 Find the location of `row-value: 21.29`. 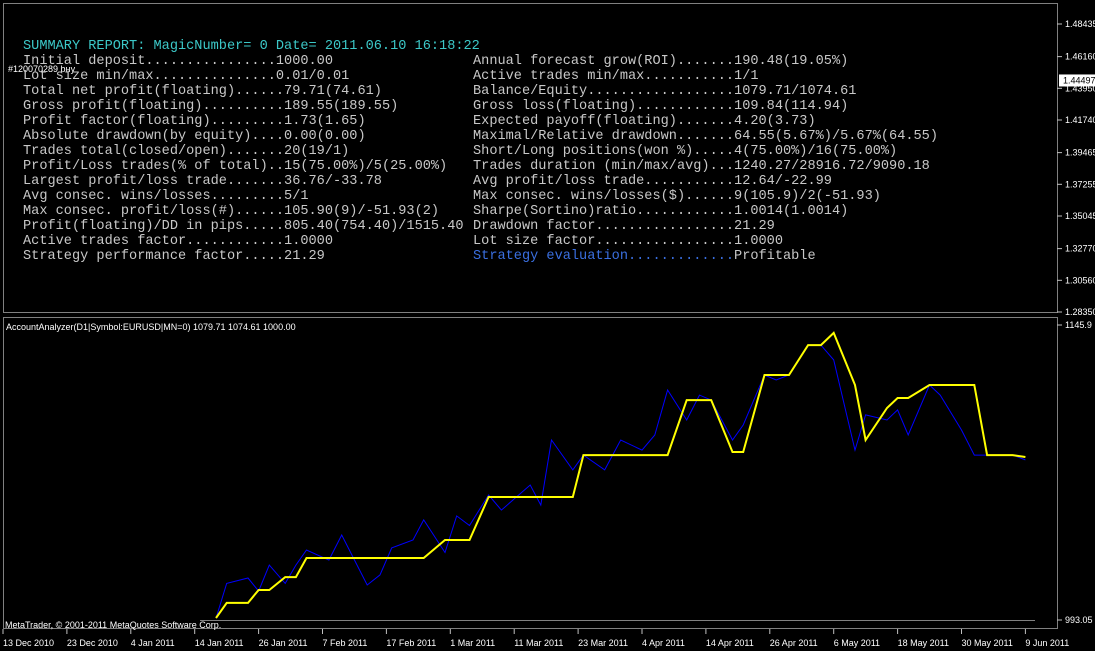

row-value: 21.29 is located at coordinates (304, 256).